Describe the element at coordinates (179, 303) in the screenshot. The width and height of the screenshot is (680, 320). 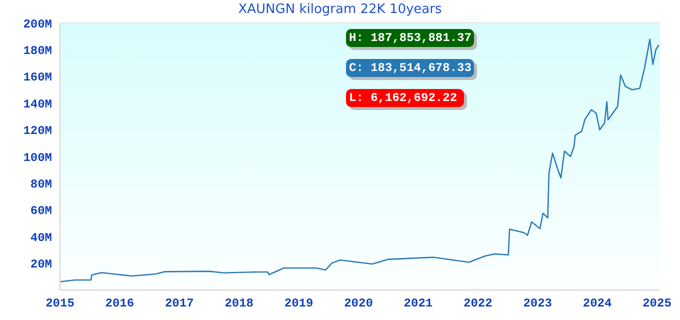
I see `x-tick-label: 2017` at that location.